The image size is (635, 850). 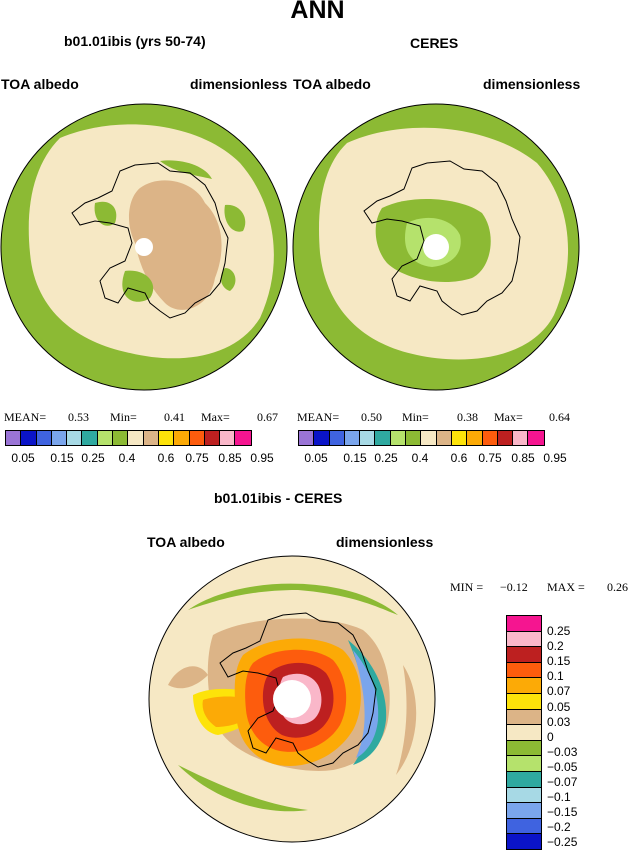 What do you see at coordinates (467, 587) in the screenshot?
I see `diff-min-label: MIN =` at bounding box center [467, 587].